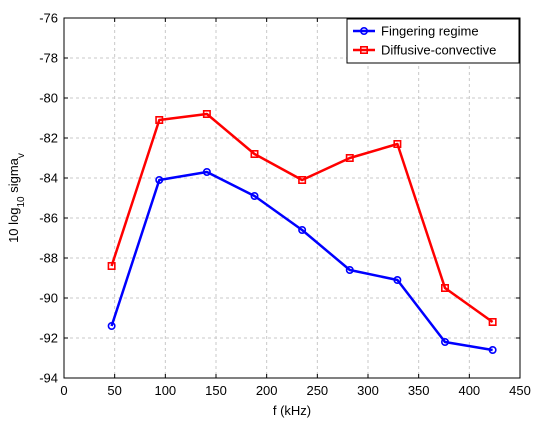 This screenshot has height=421, width=534. What do you see at coordinates (317, 390) in the screenshot?
I see `x-tick-label: 250` at bounding box center [317, 390].